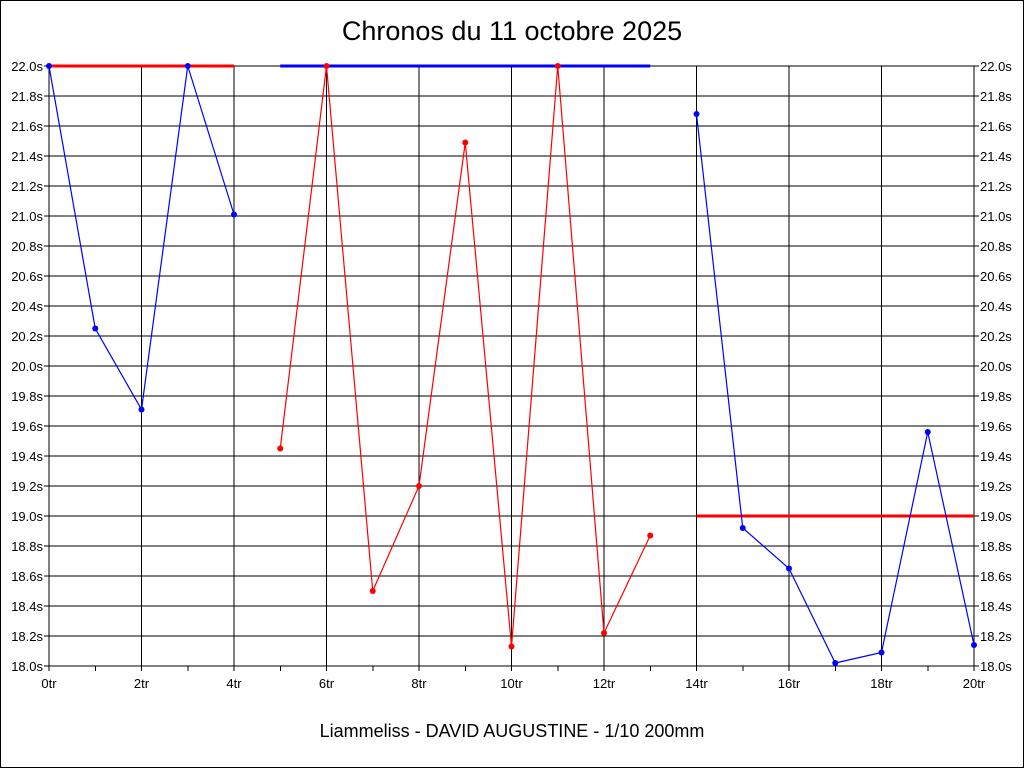 The height and width of the screenshot is (768, 1024). I want to click on y-tick-label-right: 18.4s, so click(996, 606).